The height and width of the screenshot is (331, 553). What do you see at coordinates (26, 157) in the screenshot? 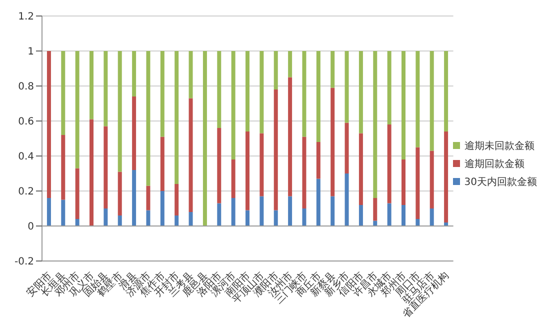
I see `y-tick-label: 0.4` at bounding box center [26, 157].